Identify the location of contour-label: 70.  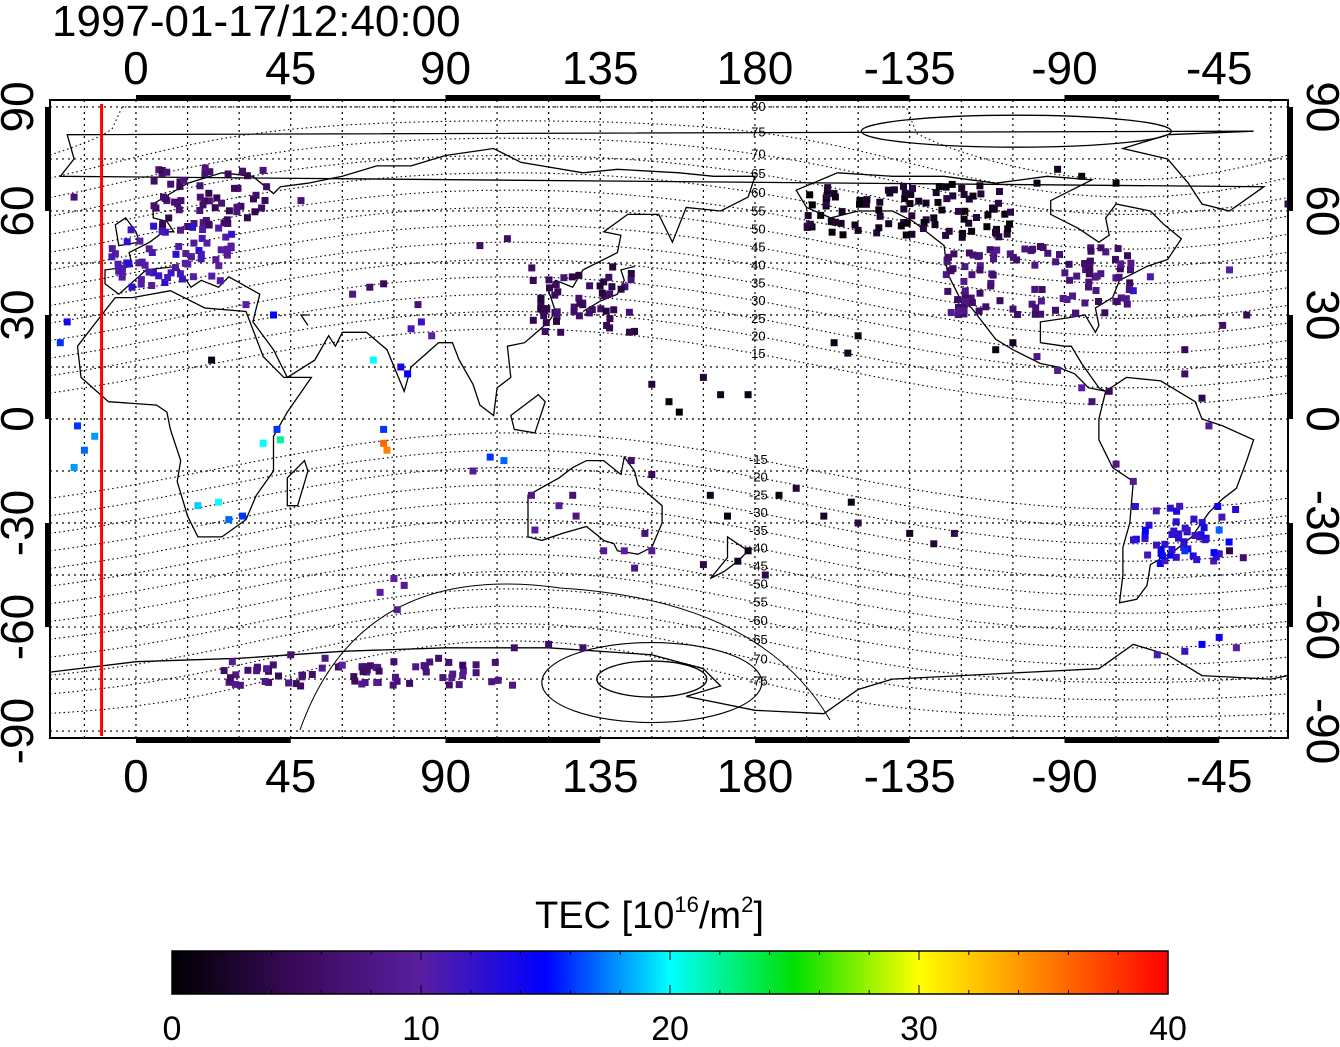
(758, 154).